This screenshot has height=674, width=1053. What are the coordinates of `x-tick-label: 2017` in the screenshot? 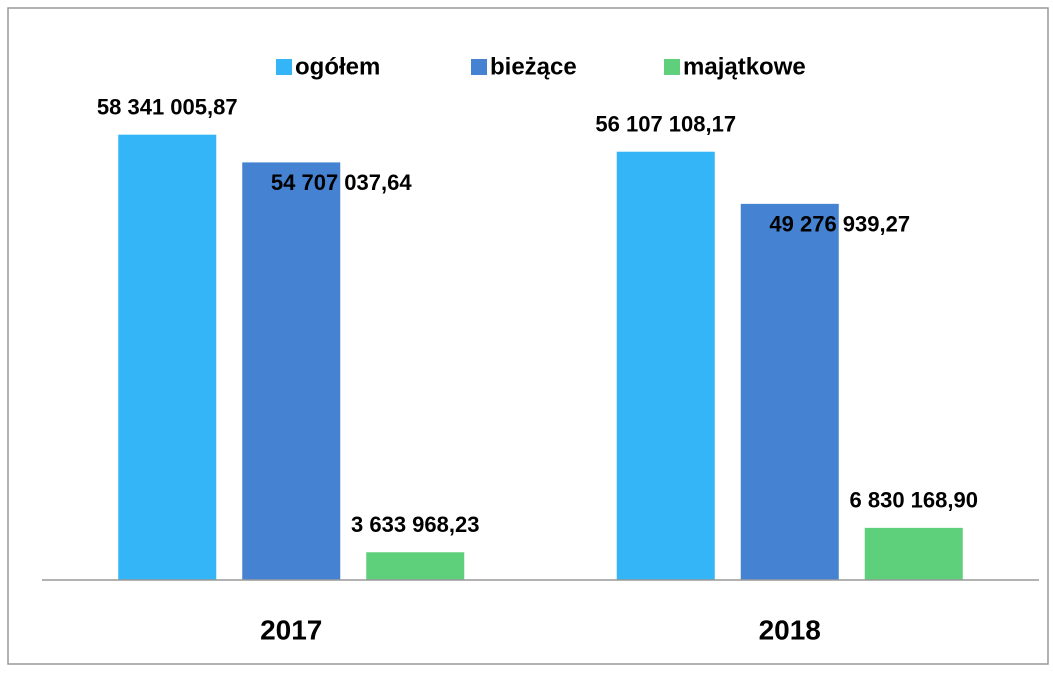 It's located at (291, 629).